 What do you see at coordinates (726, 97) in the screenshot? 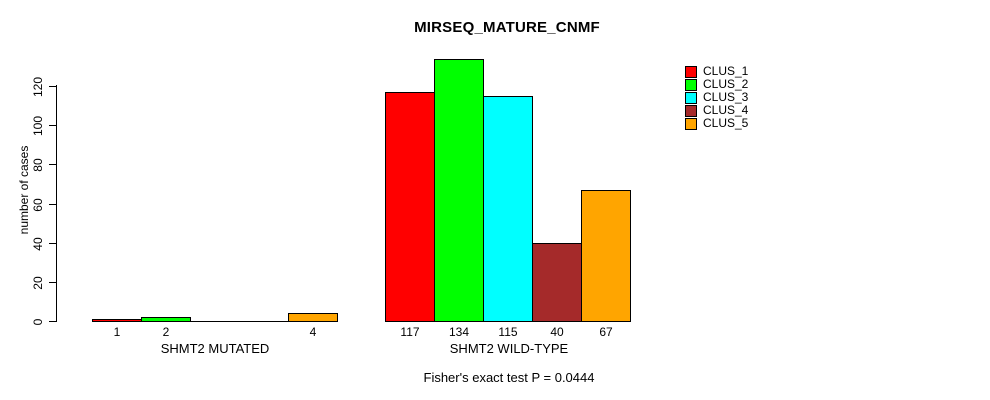
I see `legend-label: CLUS_3` at bounding box center [726, 97].